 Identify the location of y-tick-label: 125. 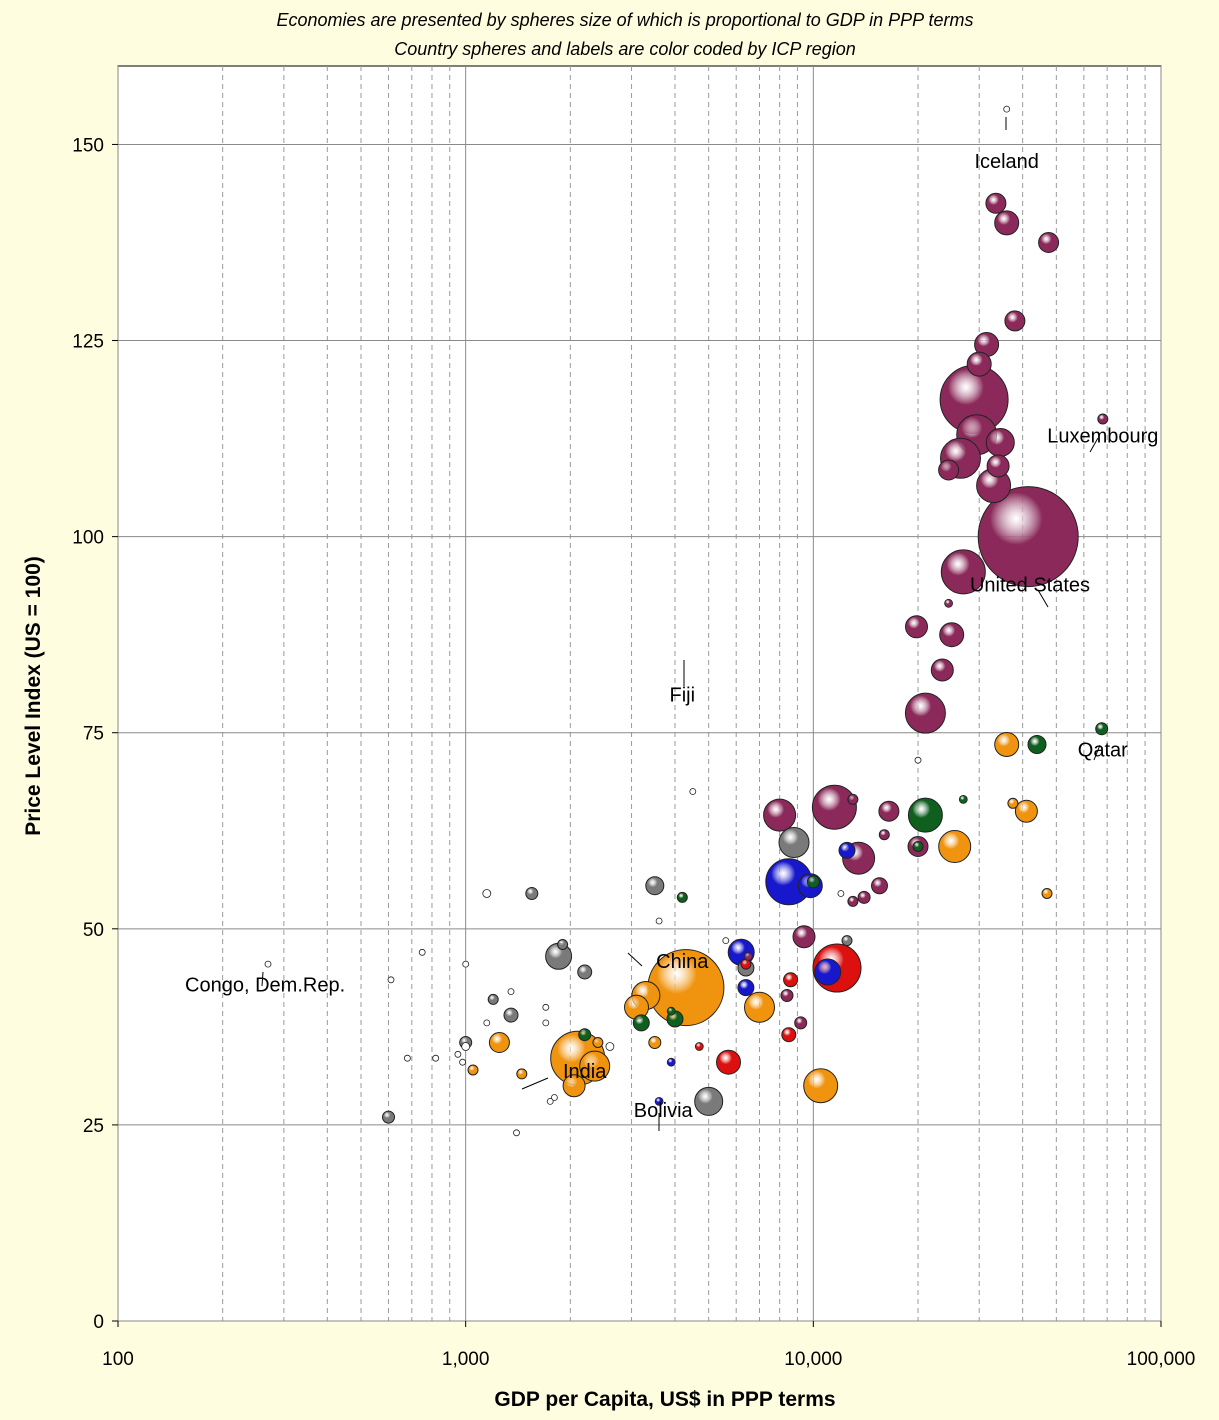
(88, 342).